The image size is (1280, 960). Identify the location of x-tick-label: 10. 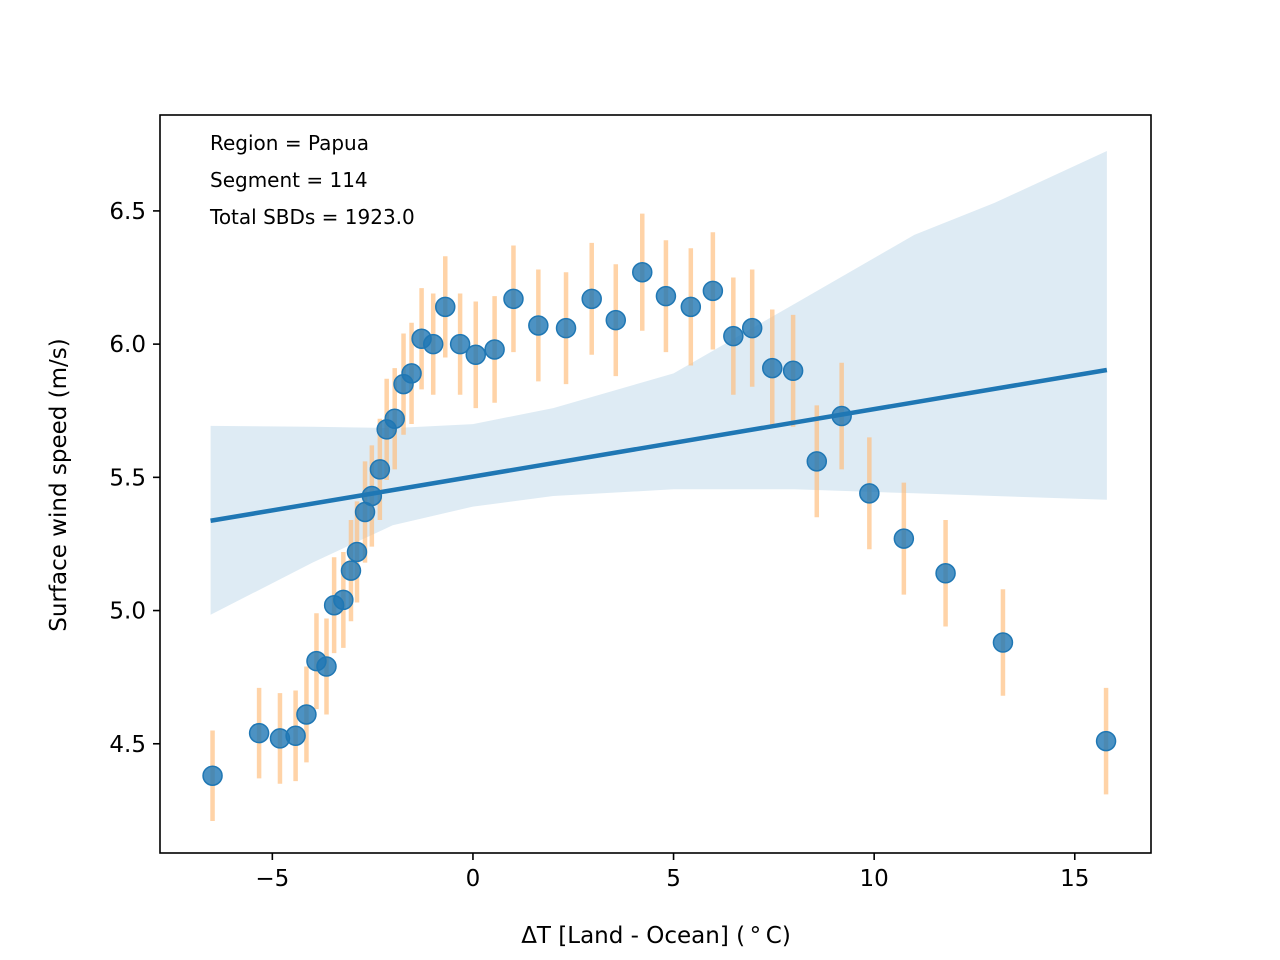
(874, 879).